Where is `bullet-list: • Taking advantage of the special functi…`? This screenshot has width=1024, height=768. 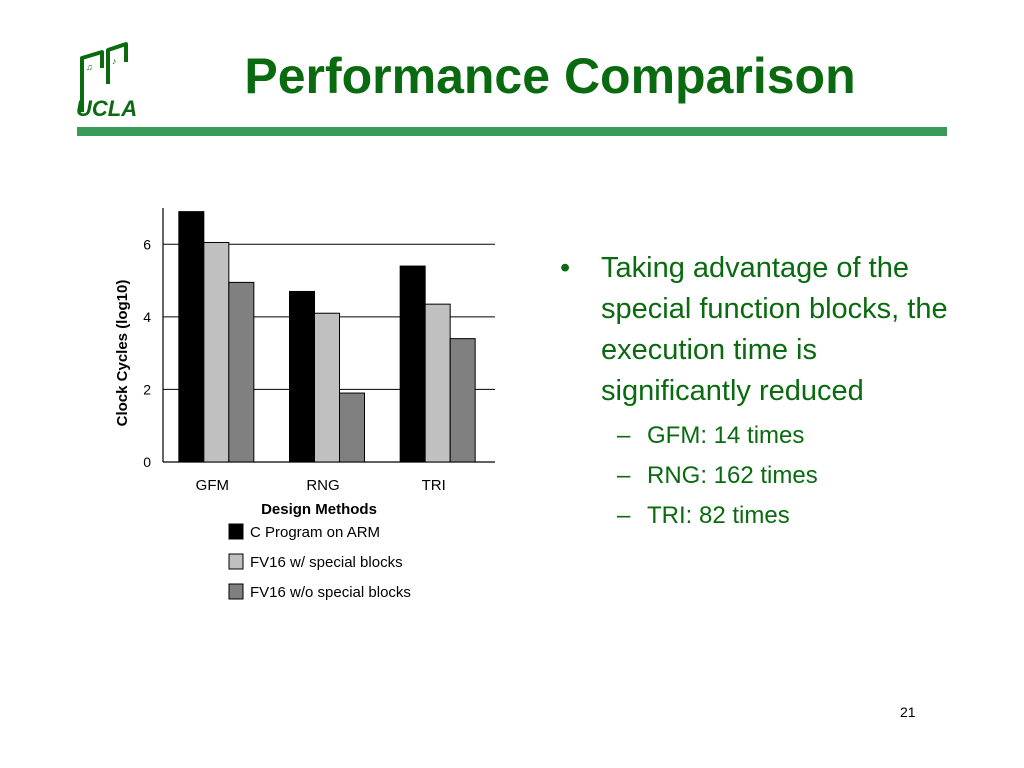
bullet-list: • Taking advantage of the special functi… is located at coordinates (760, 392).